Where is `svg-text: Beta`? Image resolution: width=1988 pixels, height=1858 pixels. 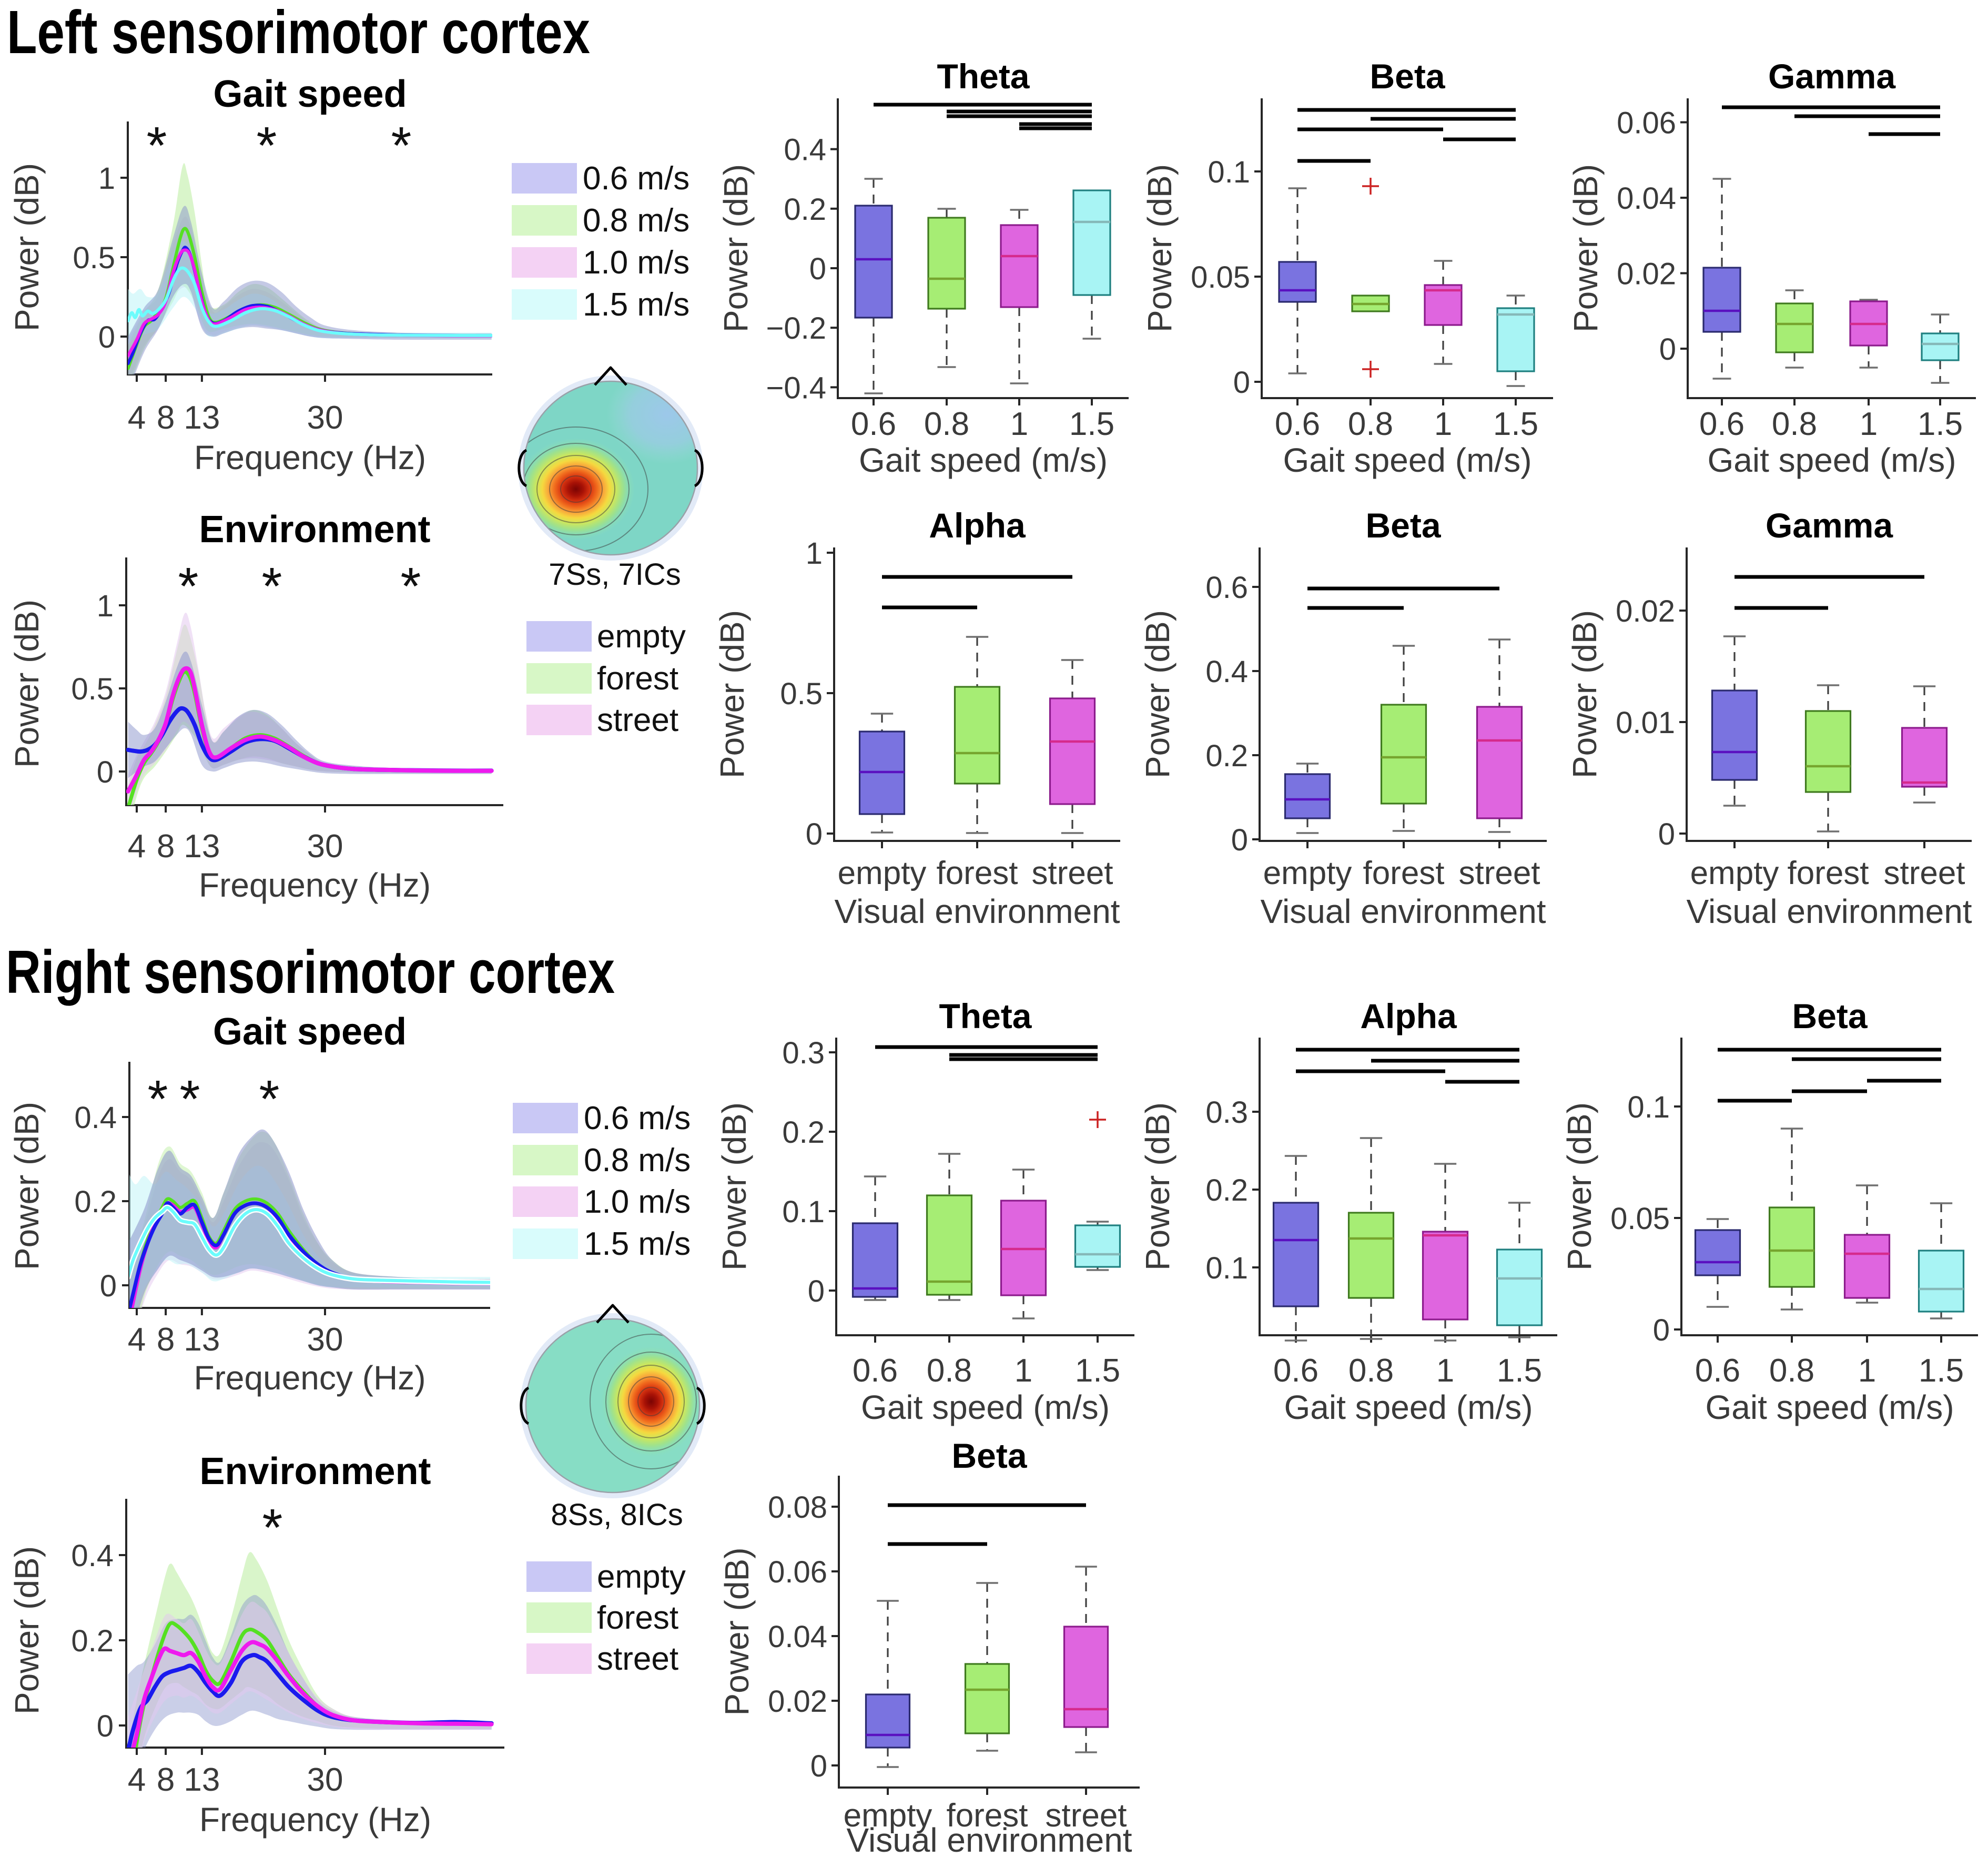
svg-text: Beta is located at coordinates (1407, 76).